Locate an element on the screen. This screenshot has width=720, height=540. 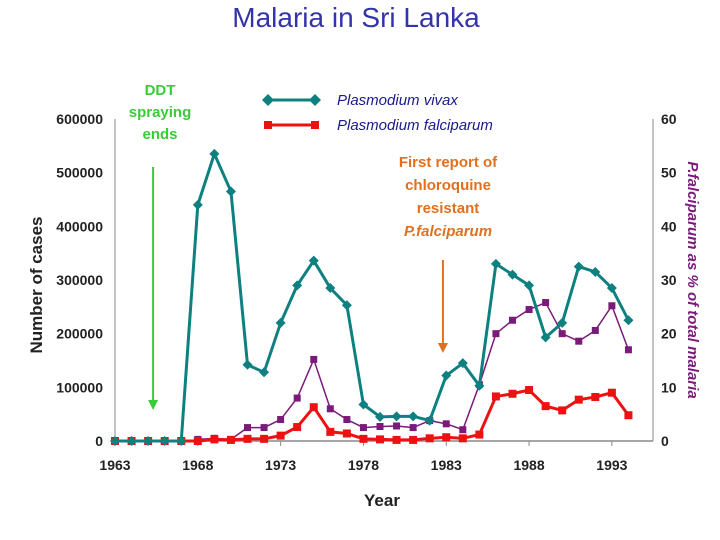
x-tick-label: 1983 is located at coordinates (446, 465).